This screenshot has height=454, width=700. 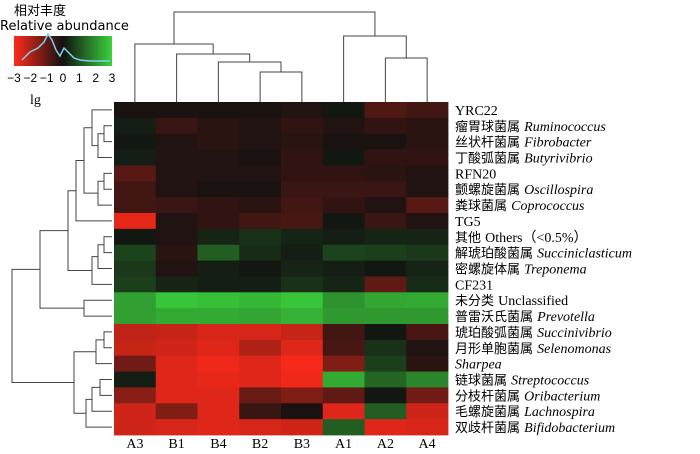 What do you see at coordinates (523, 143) in the screenshot?
I see `row-label: 丝状杆菌属 Fibrobacter` at bounding box center [523, 143].